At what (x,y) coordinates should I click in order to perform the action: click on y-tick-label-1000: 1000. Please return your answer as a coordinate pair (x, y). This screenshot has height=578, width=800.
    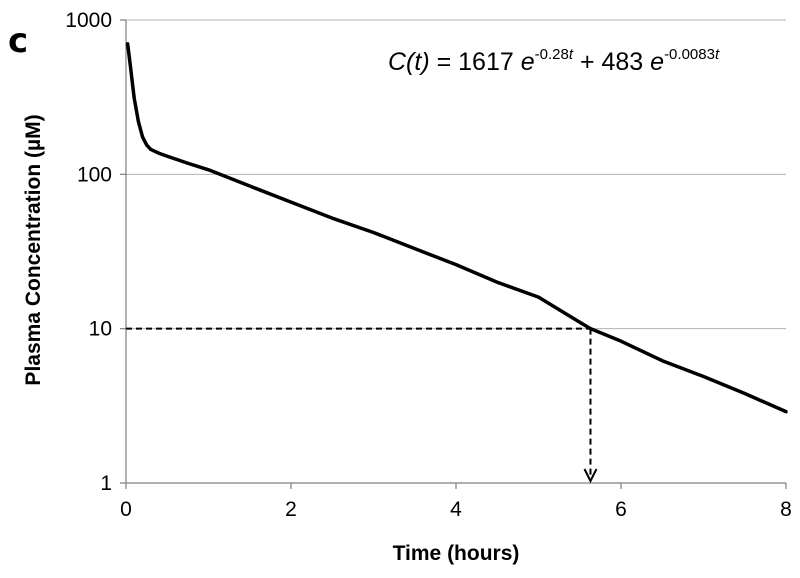
    Looking at the image, I should click on (88, 20).